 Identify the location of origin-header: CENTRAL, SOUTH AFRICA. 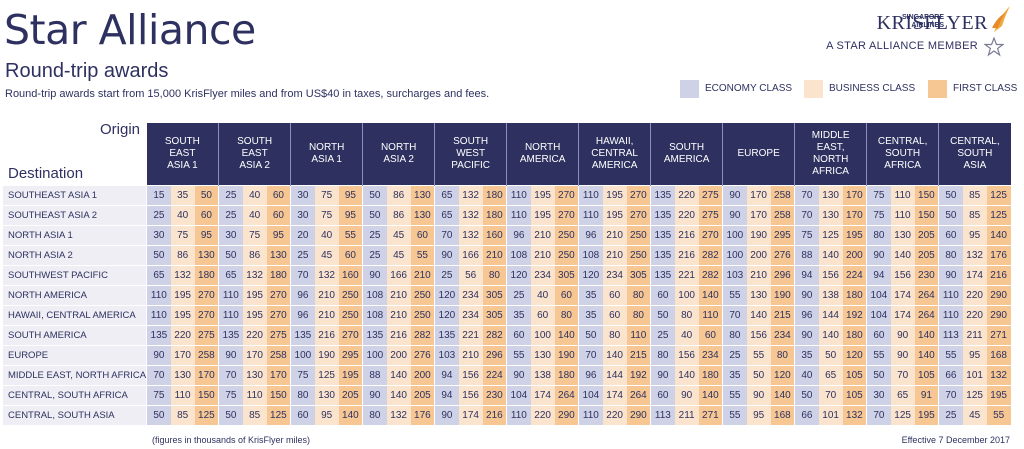
(903, 154).